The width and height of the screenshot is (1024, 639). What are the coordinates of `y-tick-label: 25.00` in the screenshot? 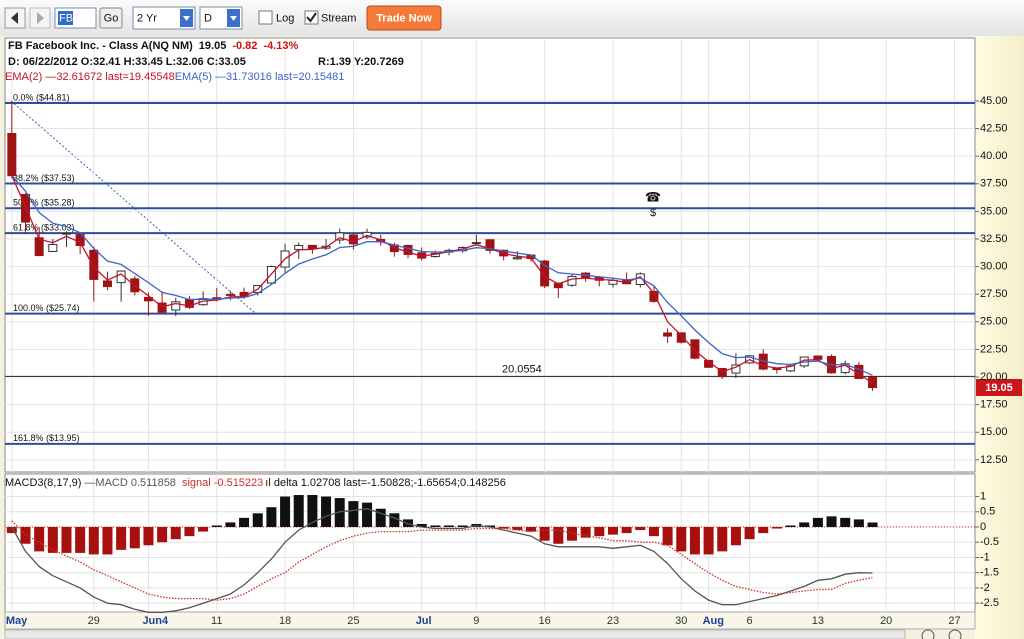 It's located at (994, 322).